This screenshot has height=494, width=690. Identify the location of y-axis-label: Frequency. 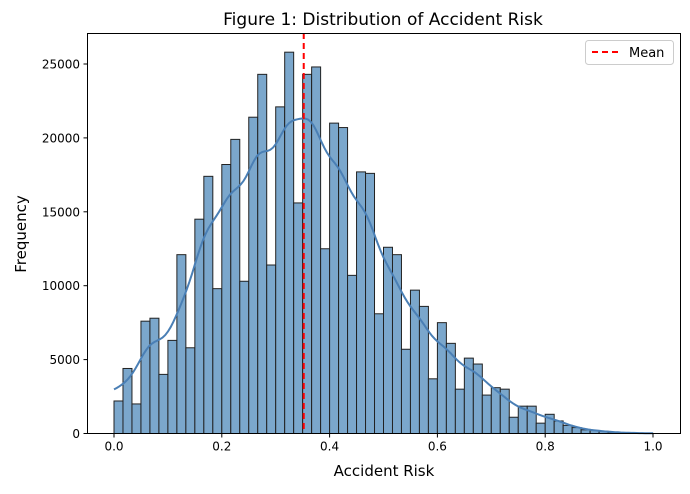
(21, 234).